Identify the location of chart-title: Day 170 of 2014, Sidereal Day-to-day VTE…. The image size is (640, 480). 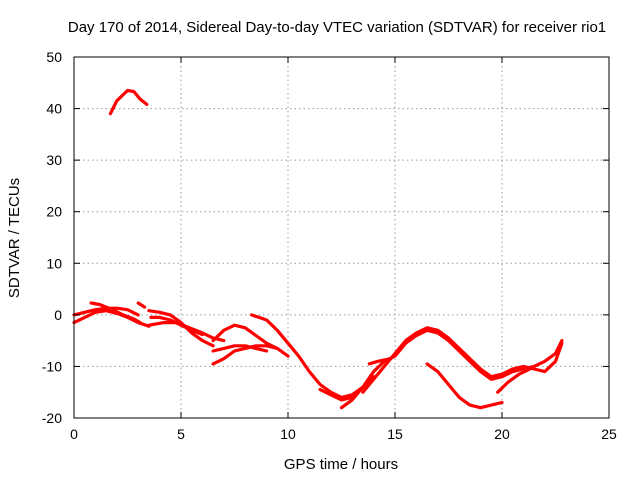
(337, 27).